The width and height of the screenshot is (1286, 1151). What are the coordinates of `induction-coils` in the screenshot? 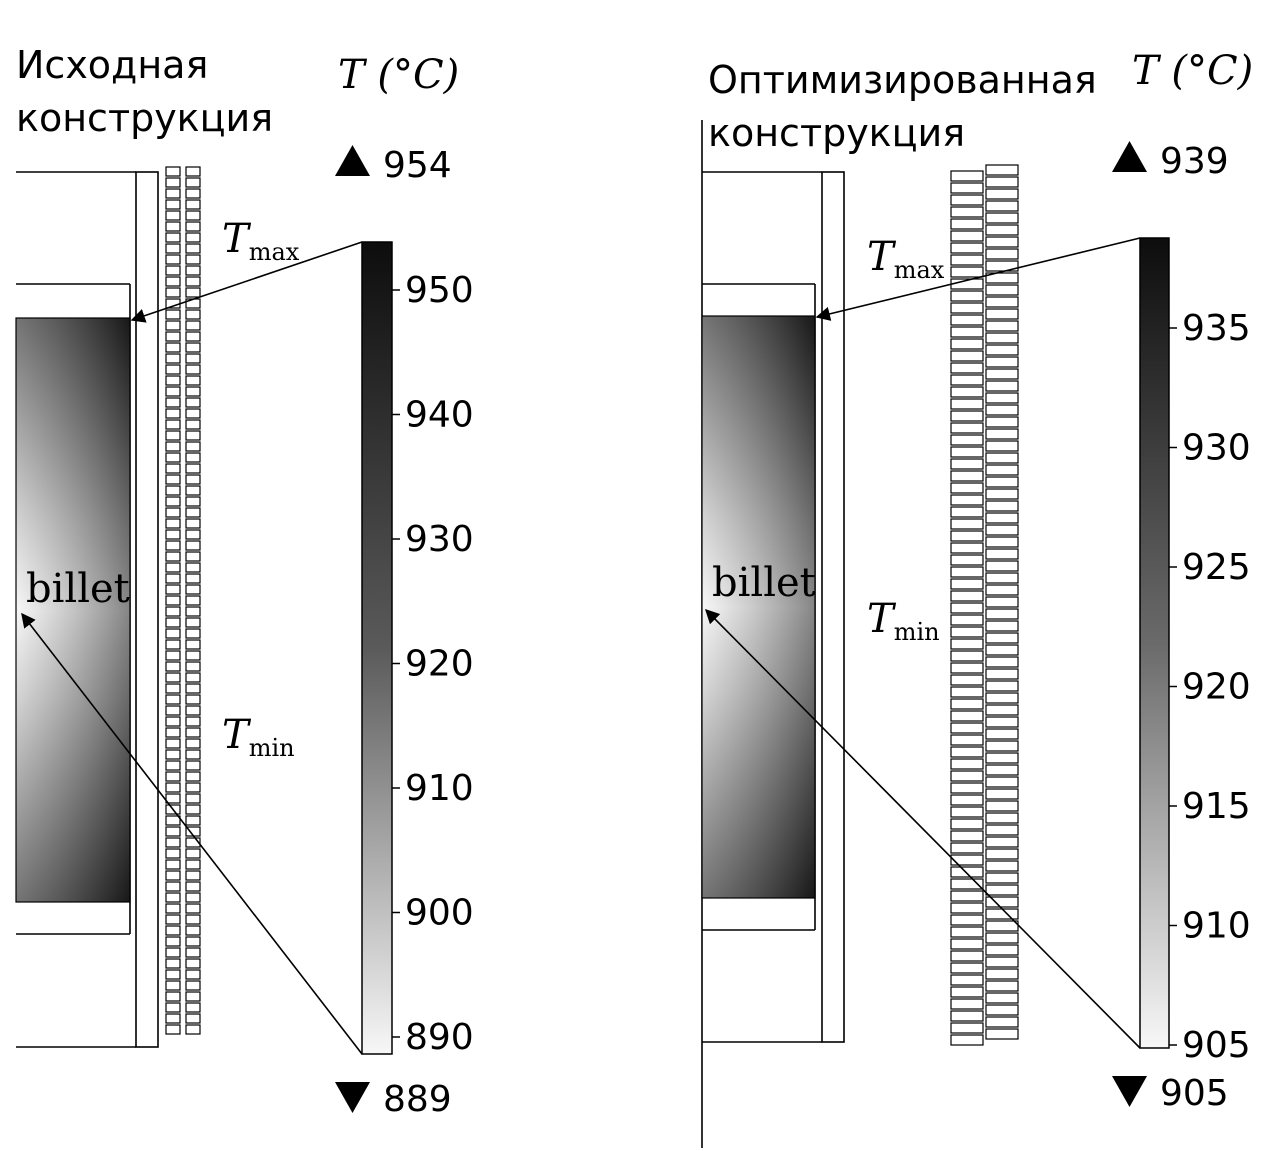 It's located at (984, 605).